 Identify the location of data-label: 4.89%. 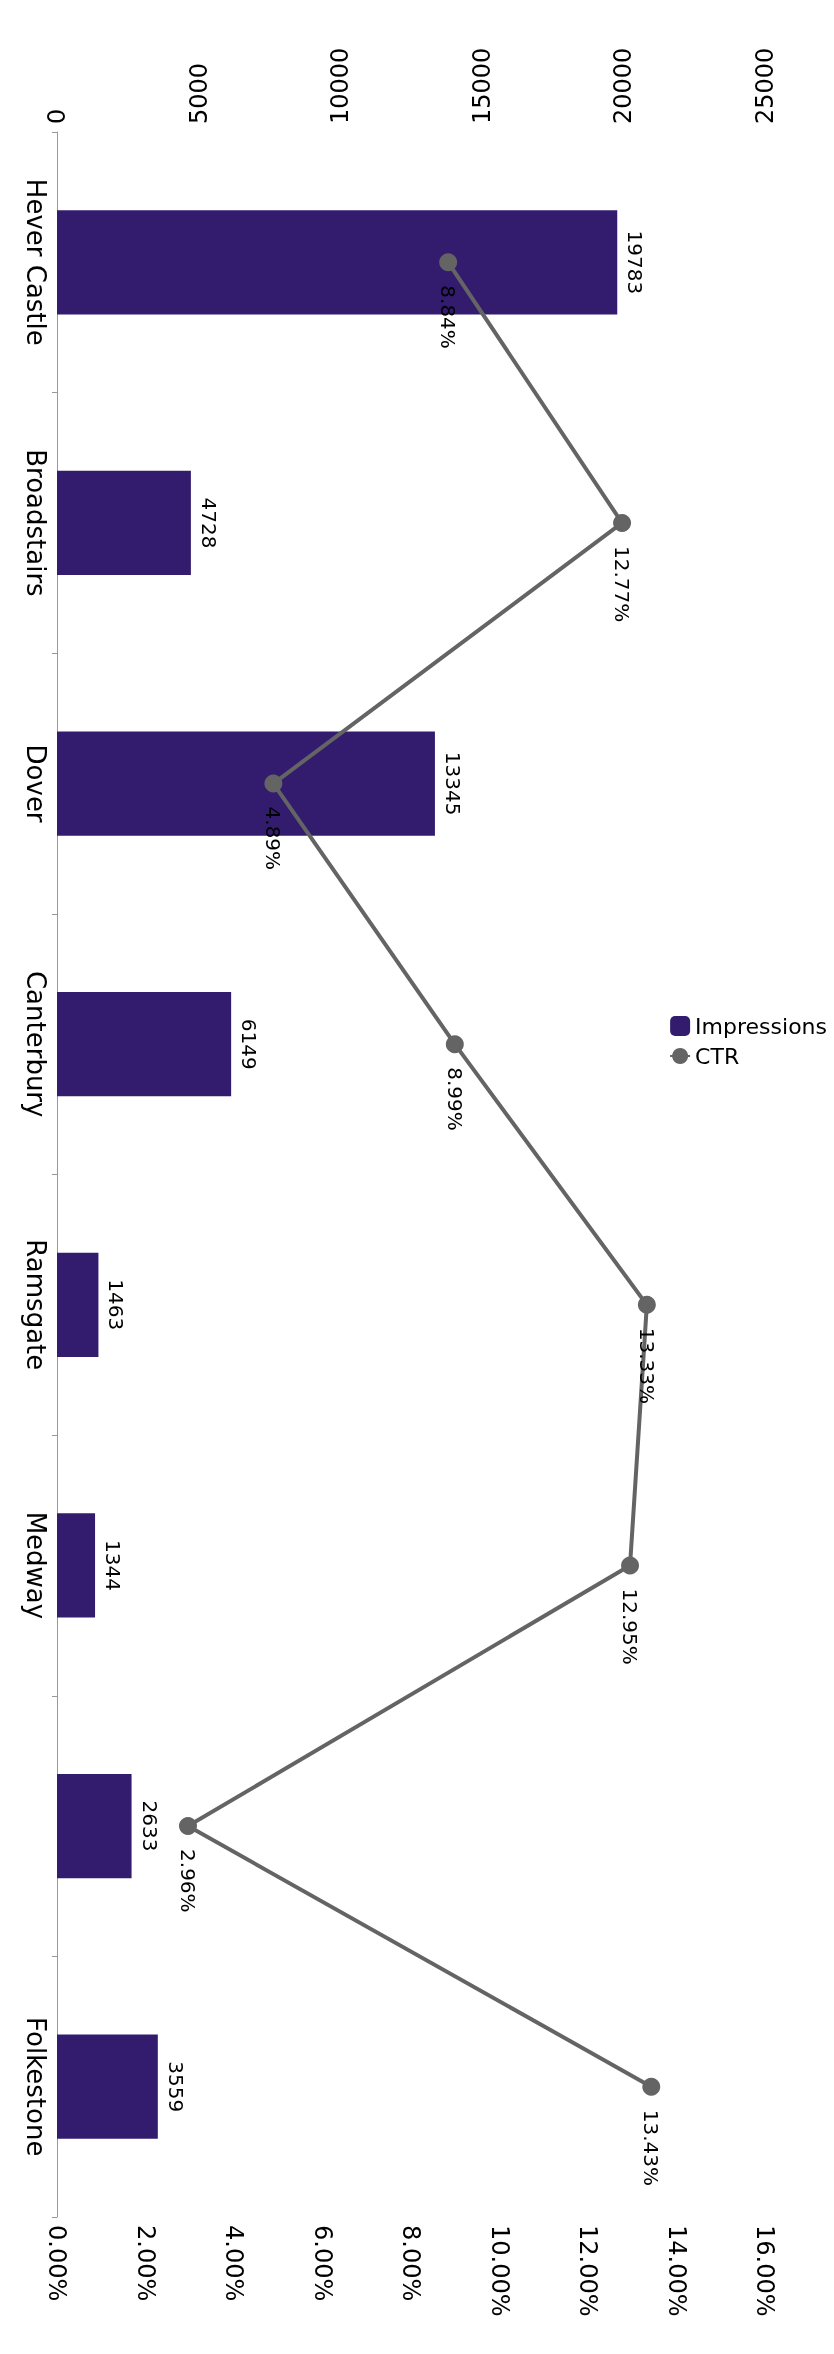
(273, 838).